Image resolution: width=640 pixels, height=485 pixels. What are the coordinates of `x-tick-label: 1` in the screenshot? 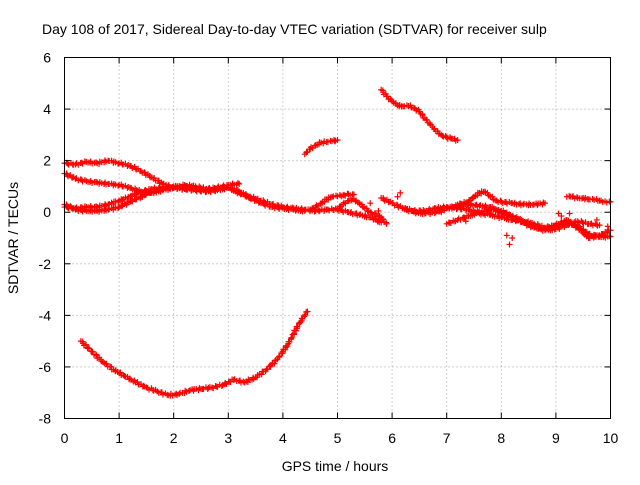 It's located at (119, 438).